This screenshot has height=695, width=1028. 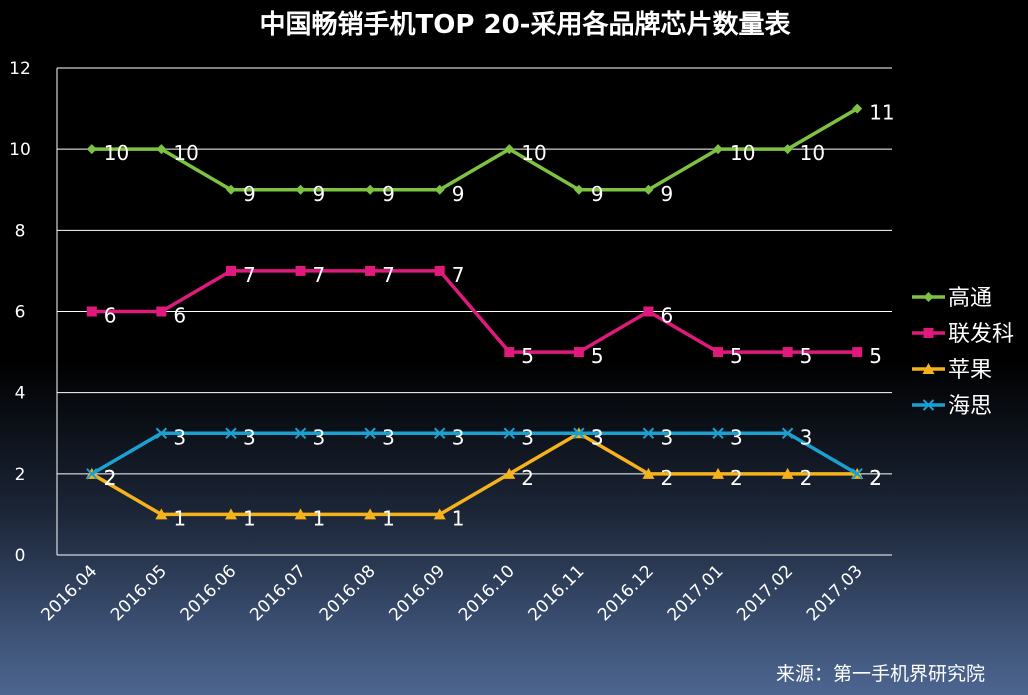 I want to click on x-tick-label: 2016.09, so click(x=417, y=593).